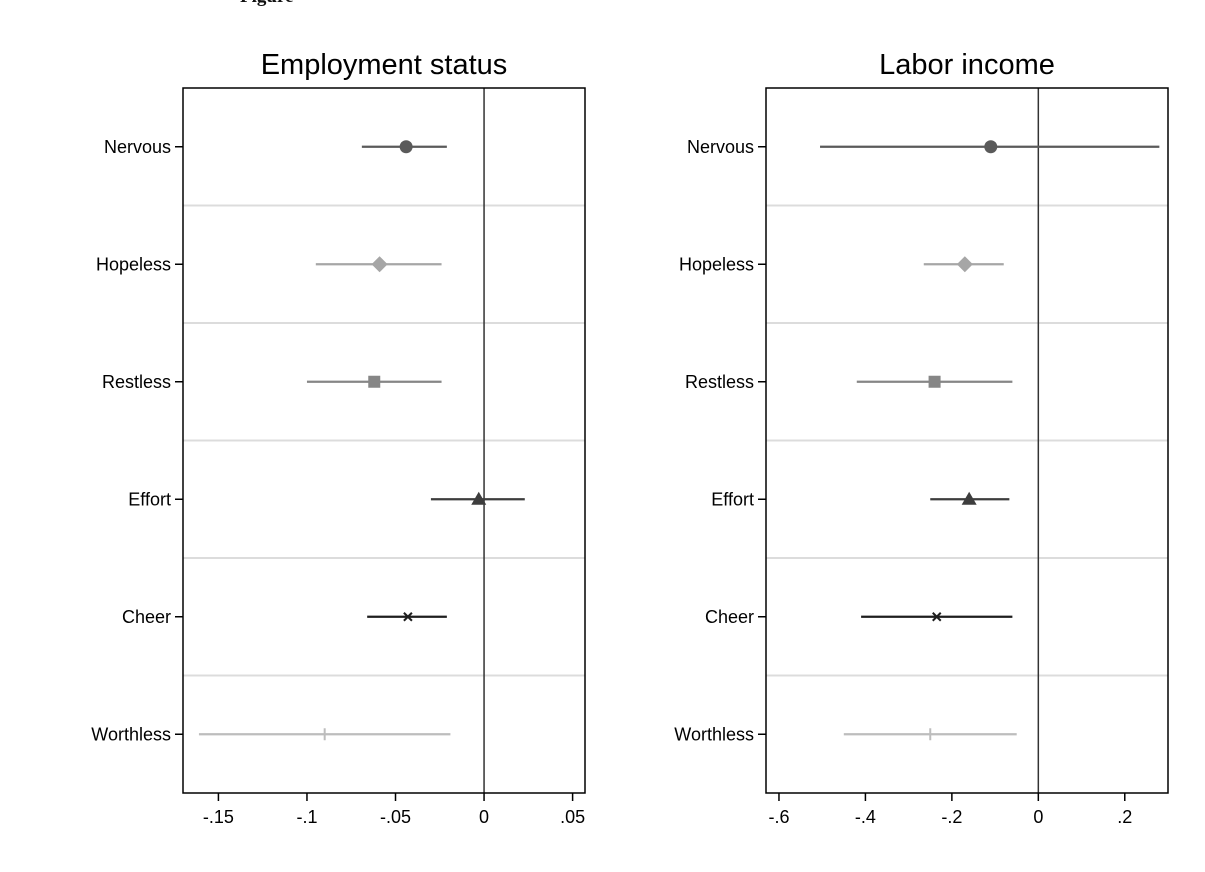 The image size is (1205, 872). Describe the element at coordinates (306, 817) in the screenshot. I see `x-tick-label: -.1` at that location.